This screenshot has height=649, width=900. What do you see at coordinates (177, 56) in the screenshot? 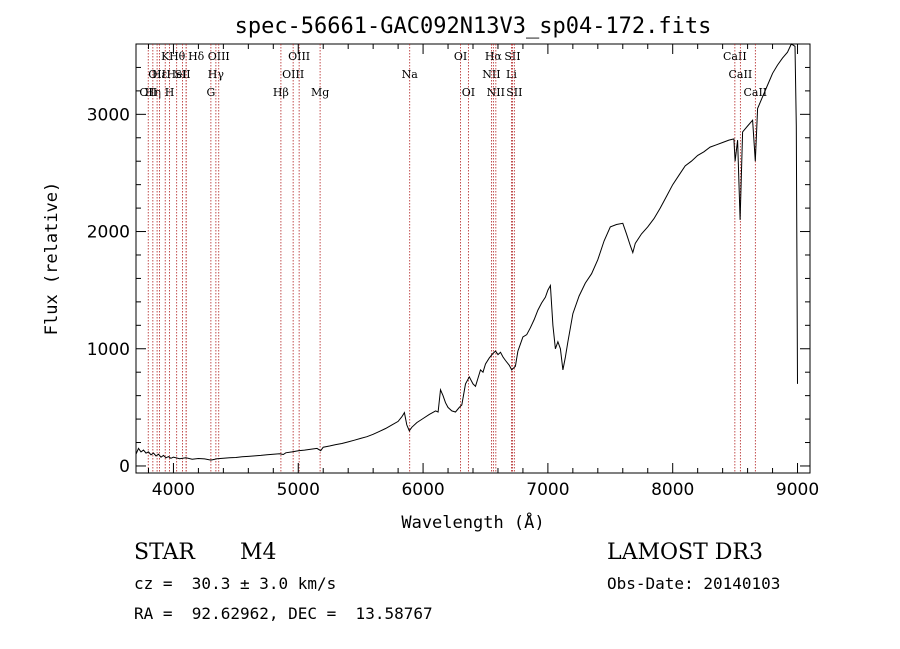
I see `spectral-line-label: Hθ` at bounding box center [177, 56].